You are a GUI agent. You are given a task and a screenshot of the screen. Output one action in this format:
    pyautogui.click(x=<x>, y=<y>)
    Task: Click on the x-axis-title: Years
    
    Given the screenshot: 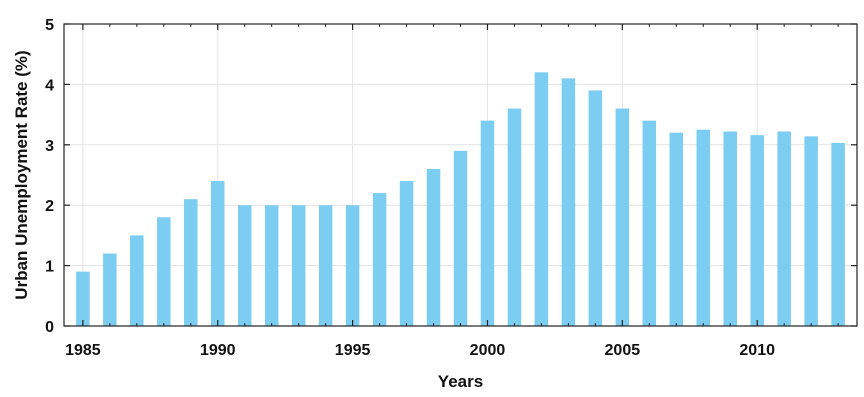 What is the action you would take?
    pyautogui.click(x=460, y=381)
    